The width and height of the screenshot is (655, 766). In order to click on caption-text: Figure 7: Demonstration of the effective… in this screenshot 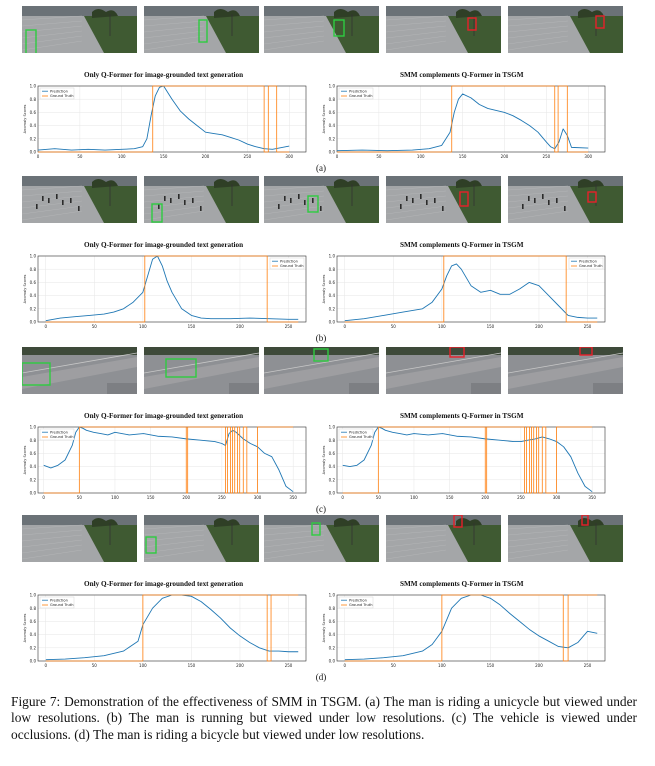, I will do `click(324, 718)`.